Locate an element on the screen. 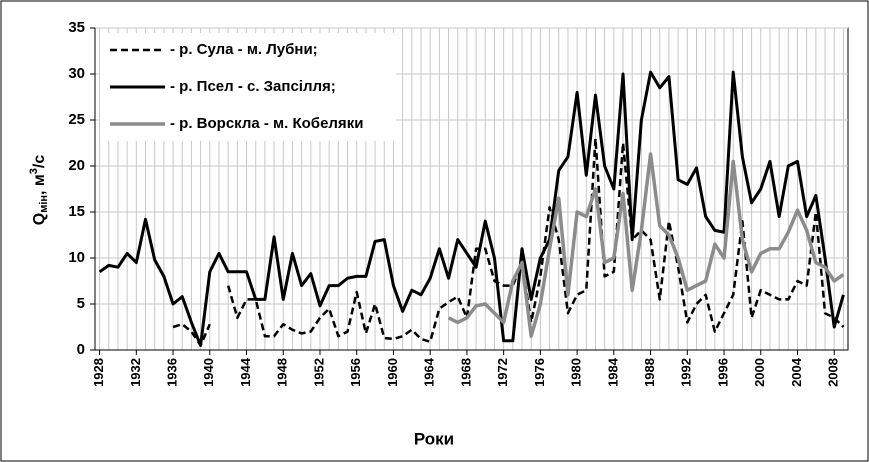 The width and height of the screenshot is (869, 462). x-tick-label: 2000 is located at coordinates (759, 372).